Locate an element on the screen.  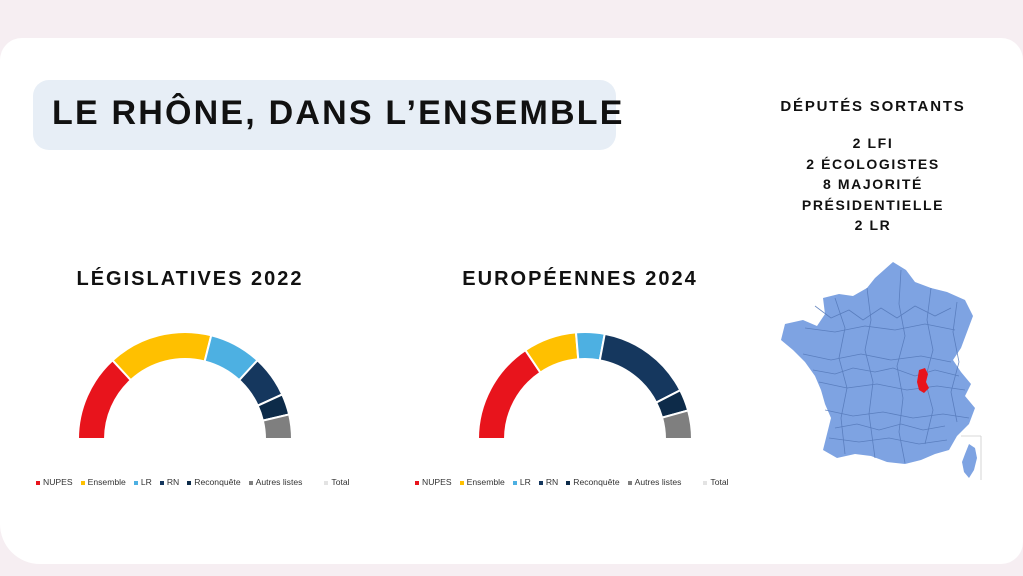
deputes-title: DÉPUTÉS SORTANTS is located at coordinates (873, 106).